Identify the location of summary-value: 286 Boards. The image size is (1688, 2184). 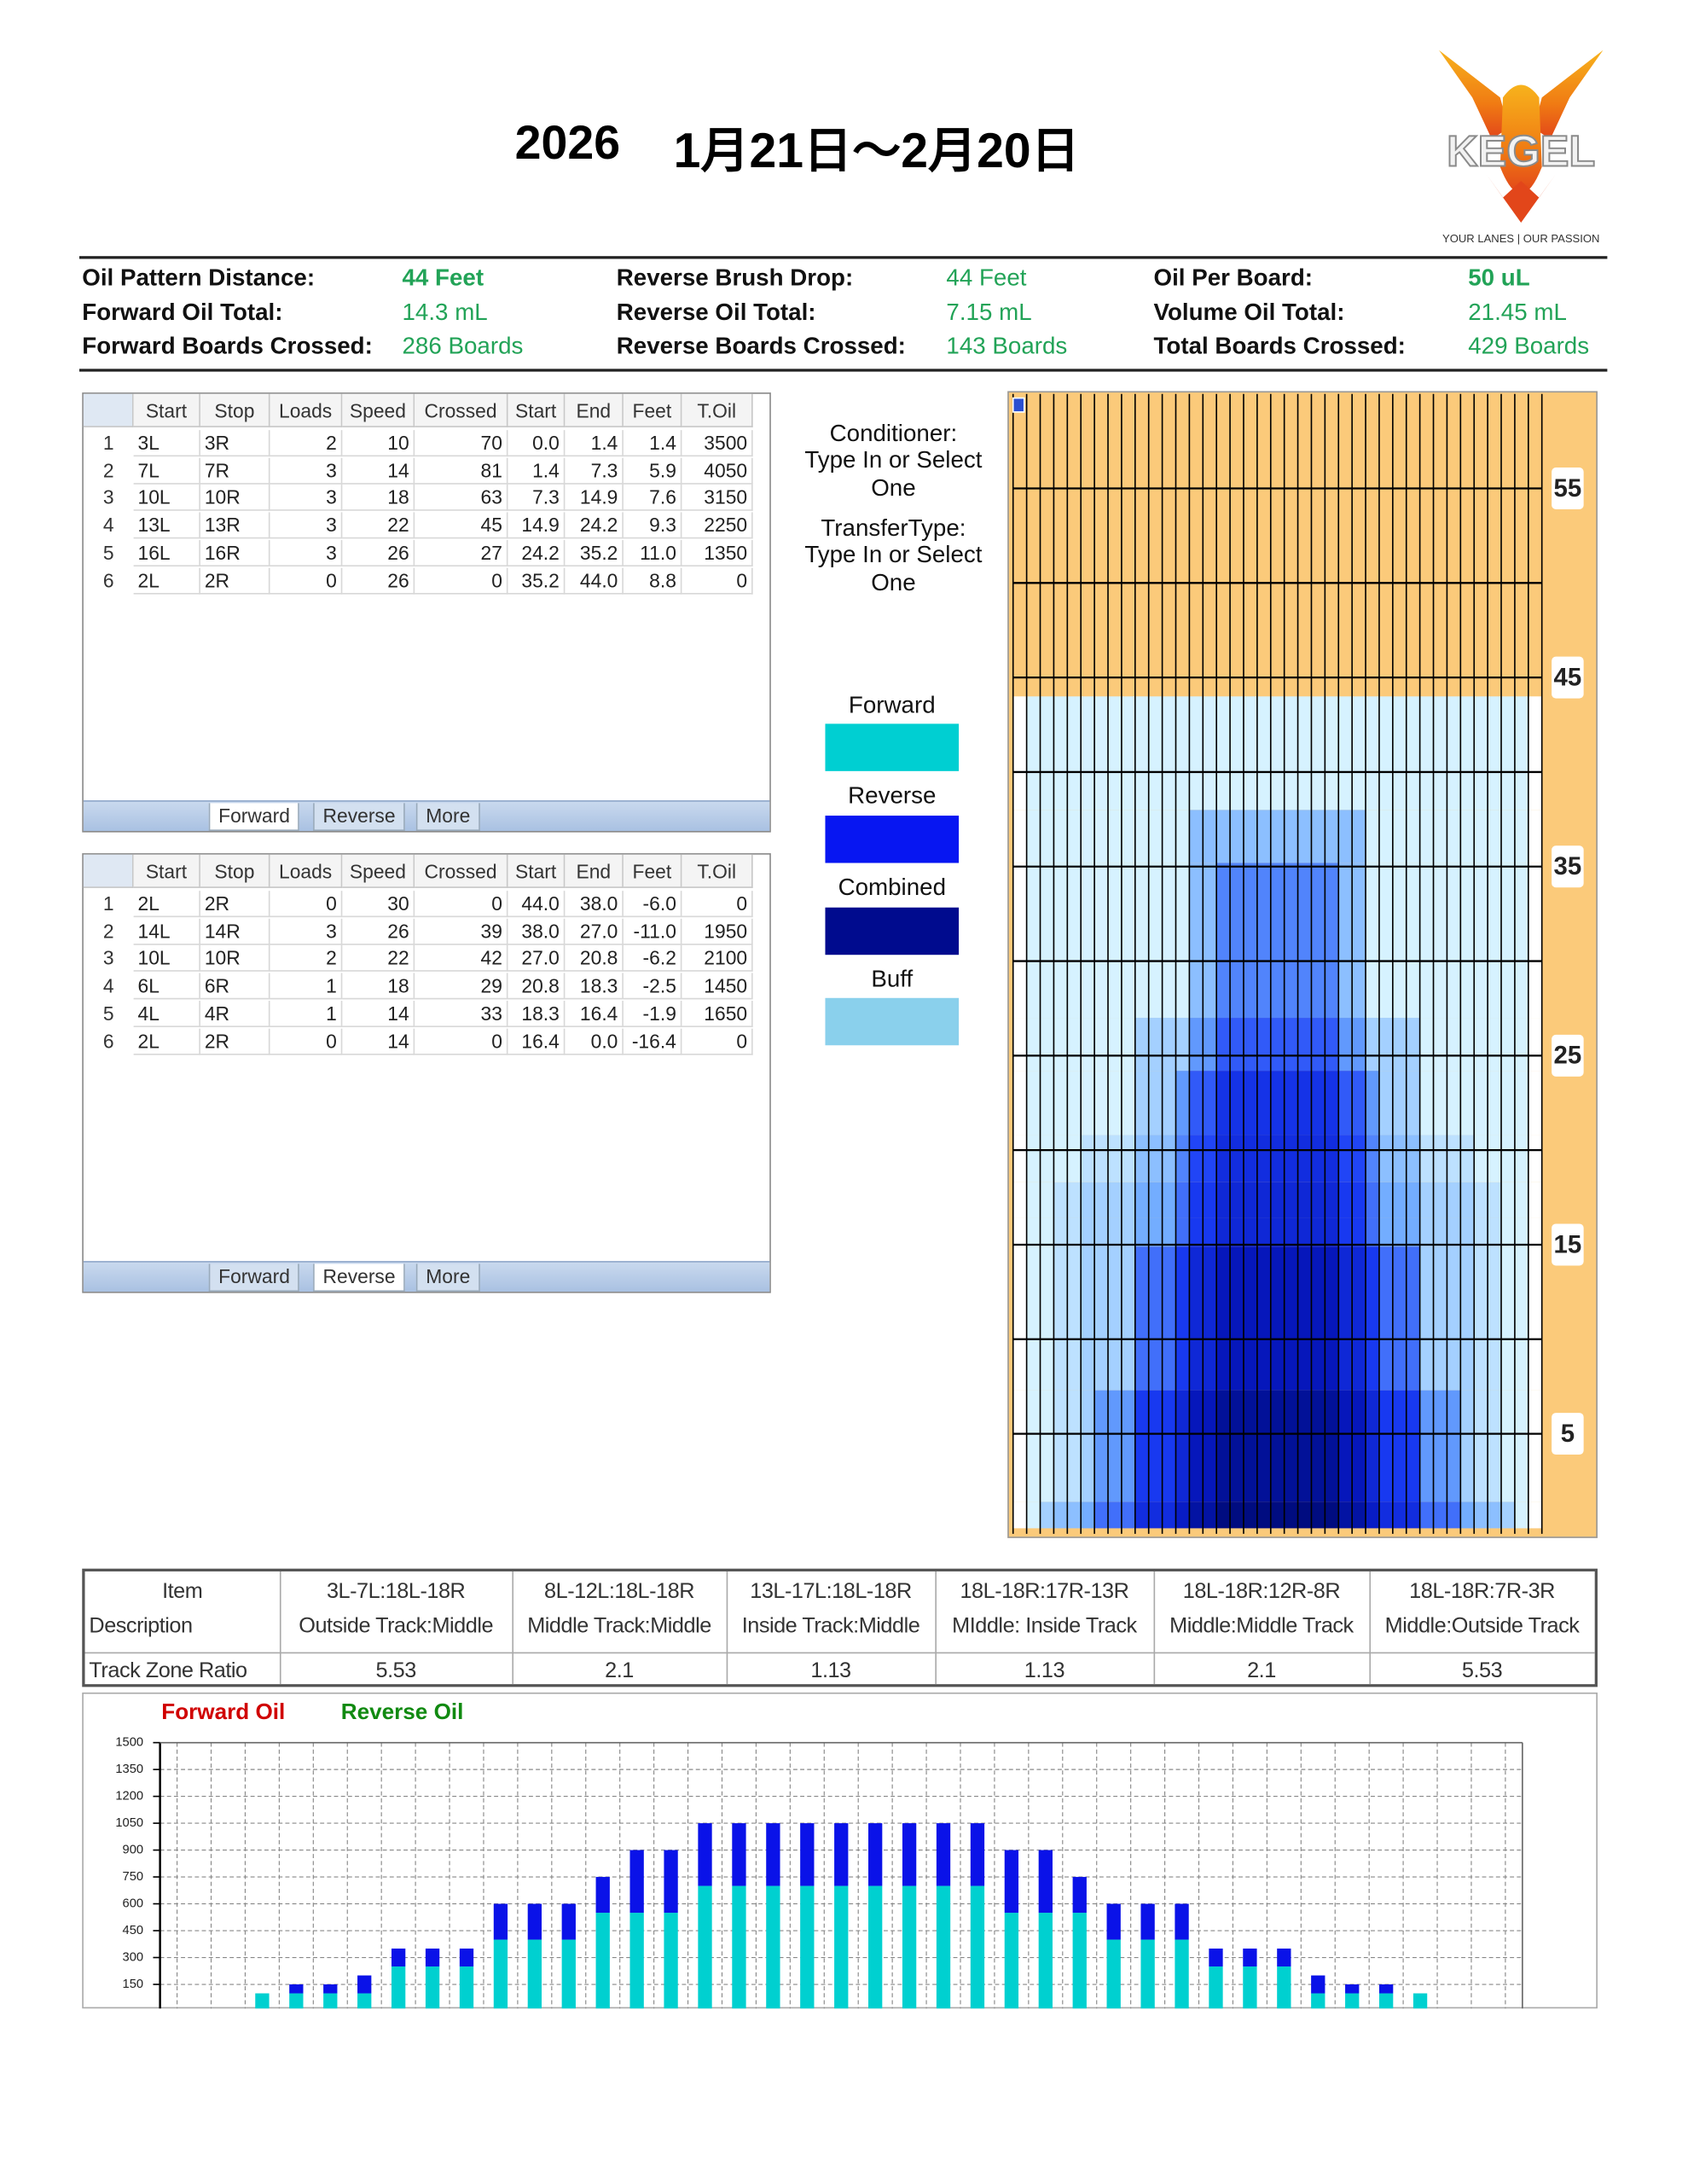
(463, 346).